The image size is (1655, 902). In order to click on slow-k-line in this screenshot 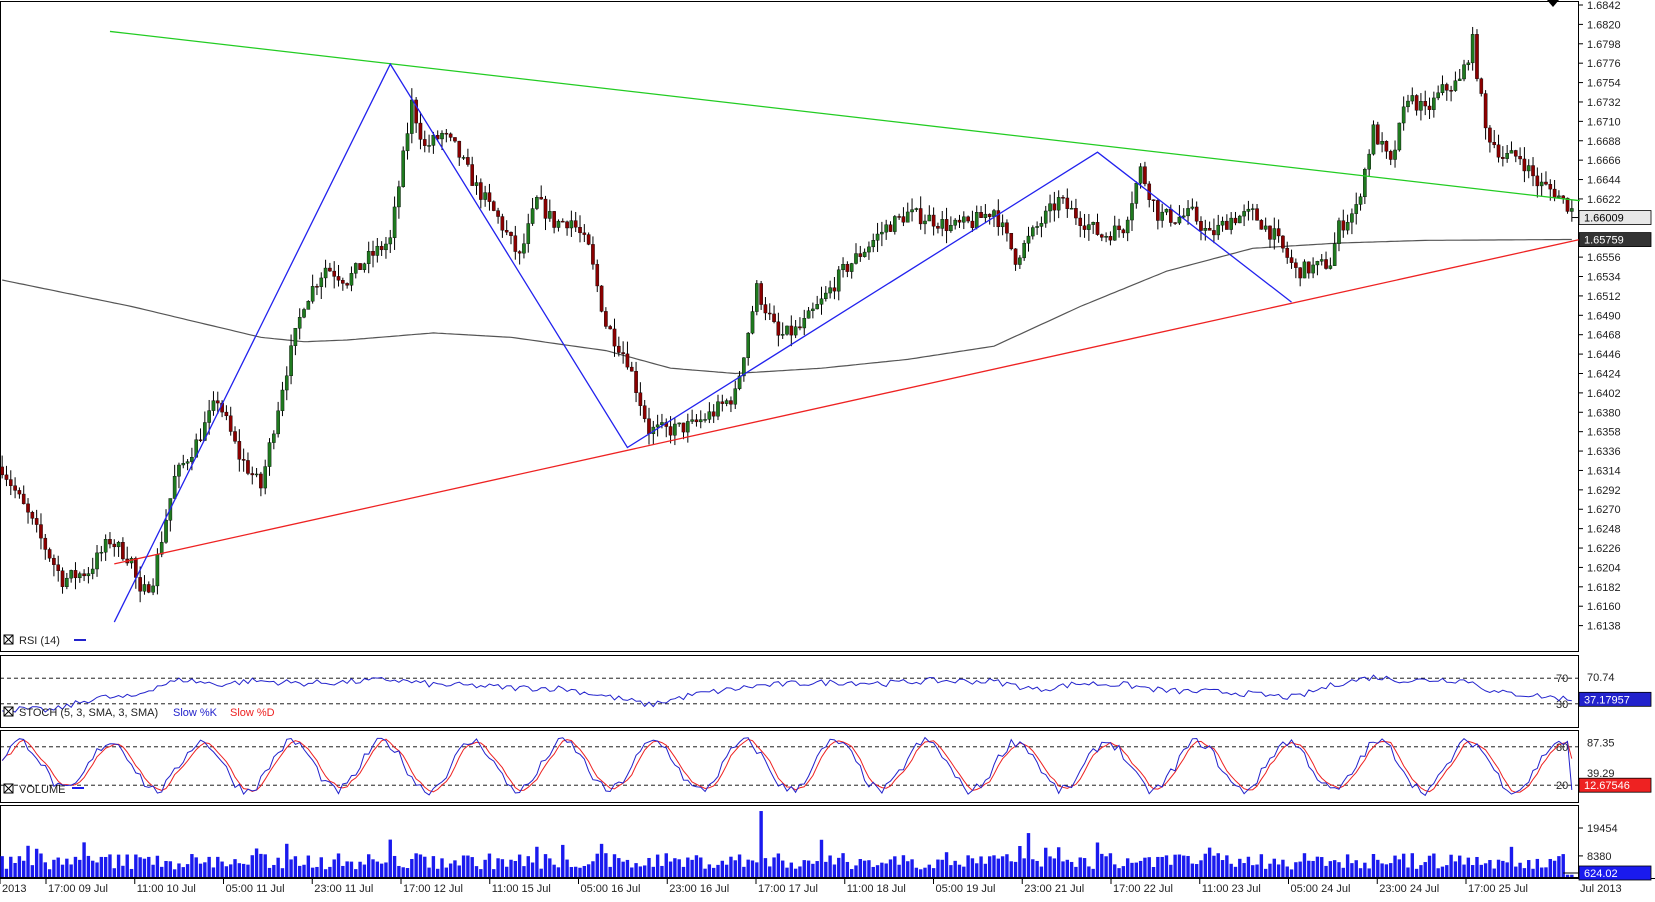, I will do `click(787, 766)`.